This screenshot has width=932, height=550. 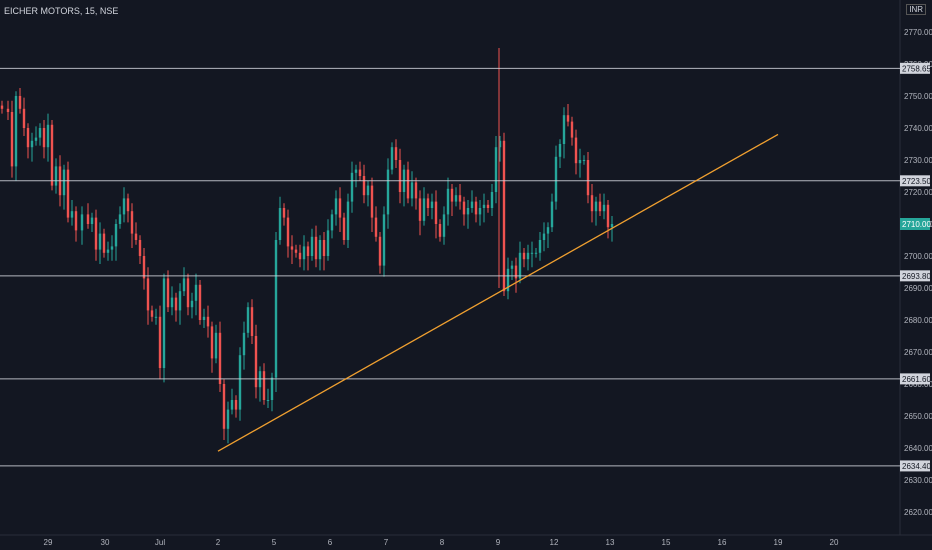 What do you see at coordinates (918, 512) in the screenshot?
I see `y-tick-label: 2620.00` at bounding box center [918, 512].